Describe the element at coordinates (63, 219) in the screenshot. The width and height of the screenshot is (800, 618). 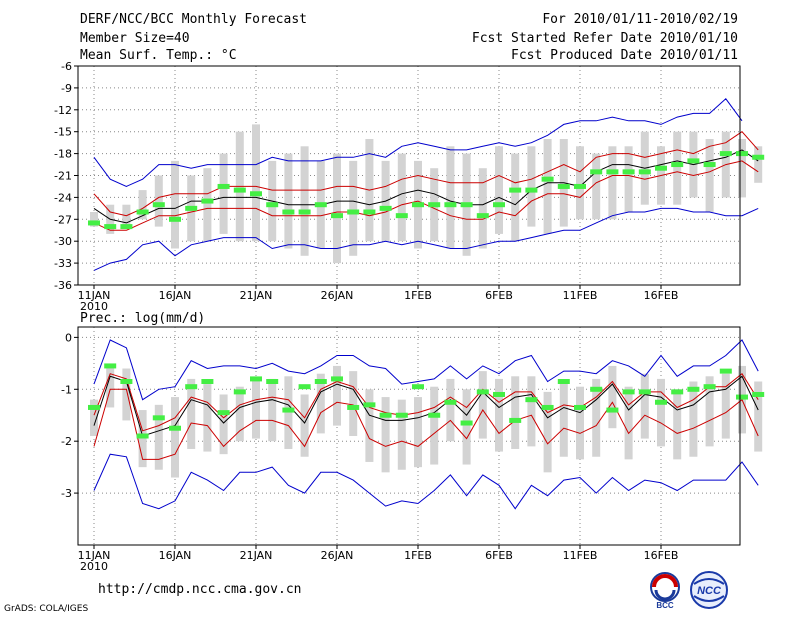
I see `y-tick-label: -27` at that location.